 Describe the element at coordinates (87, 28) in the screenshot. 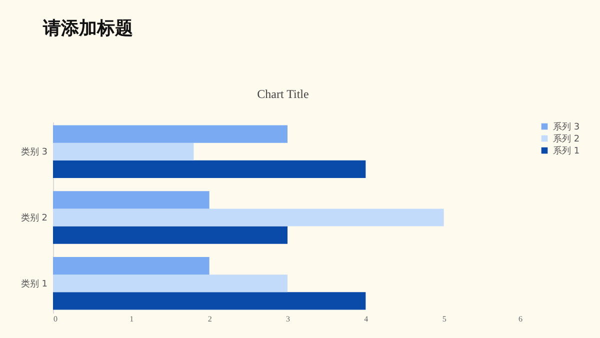

I see `chart-title: 请添加标题` at that location.